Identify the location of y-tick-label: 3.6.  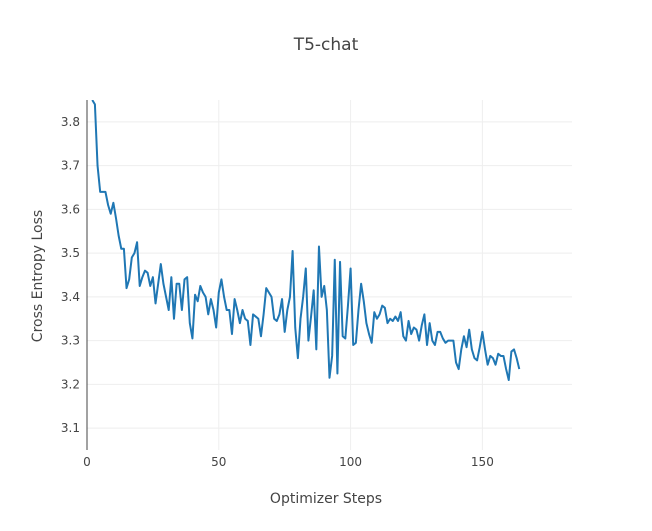
(70, 209).